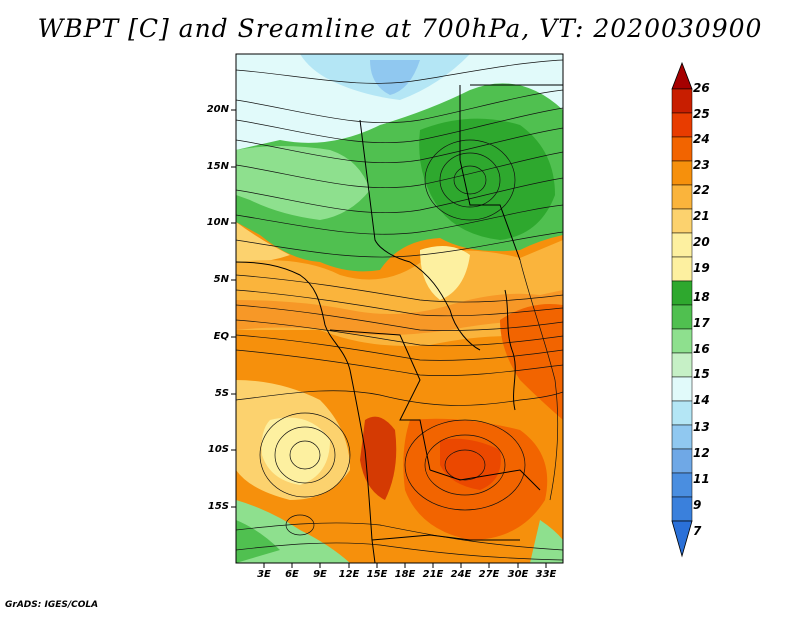 The height and width of the screenshot is (618, 800). What do you see at coordinates (221, 279) in the screenshot?
I see `lat-label: 5N` at bounding box center [221, 279].